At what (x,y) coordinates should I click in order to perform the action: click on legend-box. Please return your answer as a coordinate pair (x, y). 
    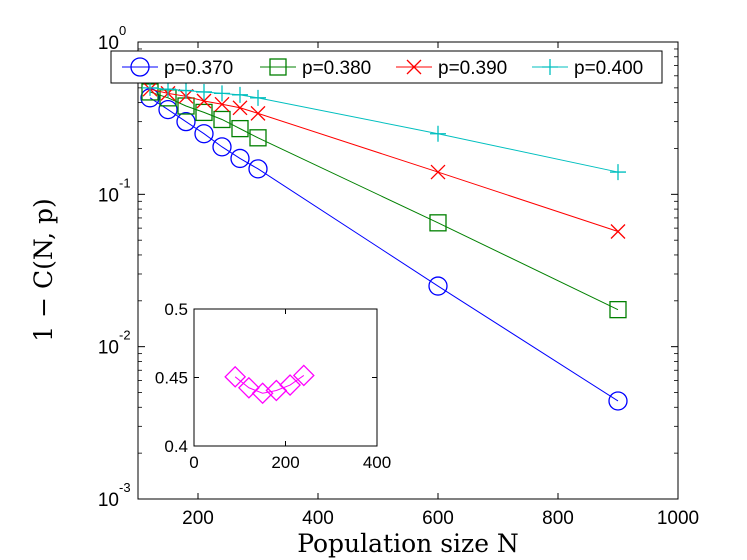
    Looking at the image, I should click on (386, 67).